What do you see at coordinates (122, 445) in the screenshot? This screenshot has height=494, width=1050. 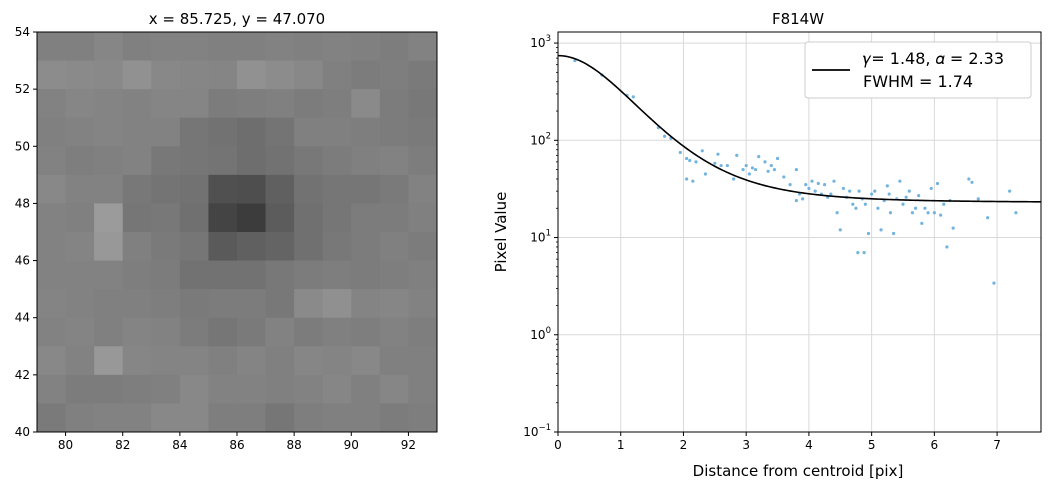 I see `image-x-tick-label: 82` at bounding box center [122, 445].